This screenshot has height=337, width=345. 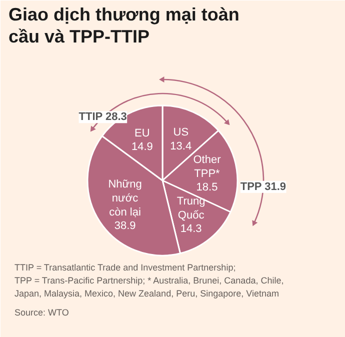 I want to click on text: TPP = Trans-Pacific Partnership; * Australia, Brunei, Canada, Chile, Japan, Malaysia, Mexico, New Zealand, Peru, Singapore, Vietnam, so click(x=149, y=287).